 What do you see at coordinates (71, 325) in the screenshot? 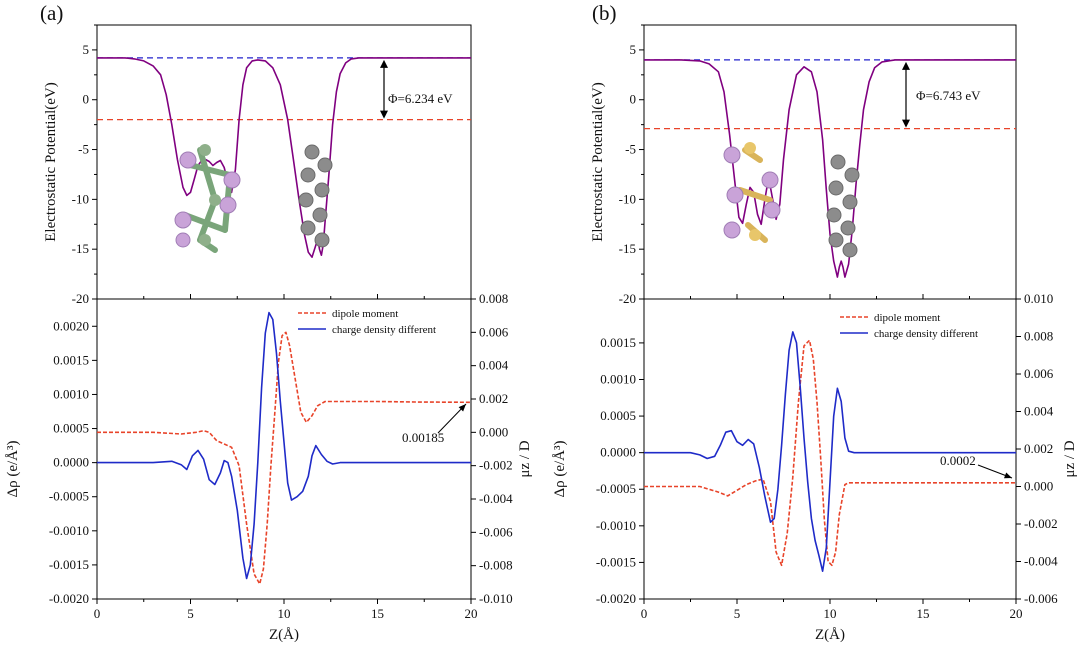
I see `bottom-left-y-tick-label: 0.0020` at bounding box center [71, 325].